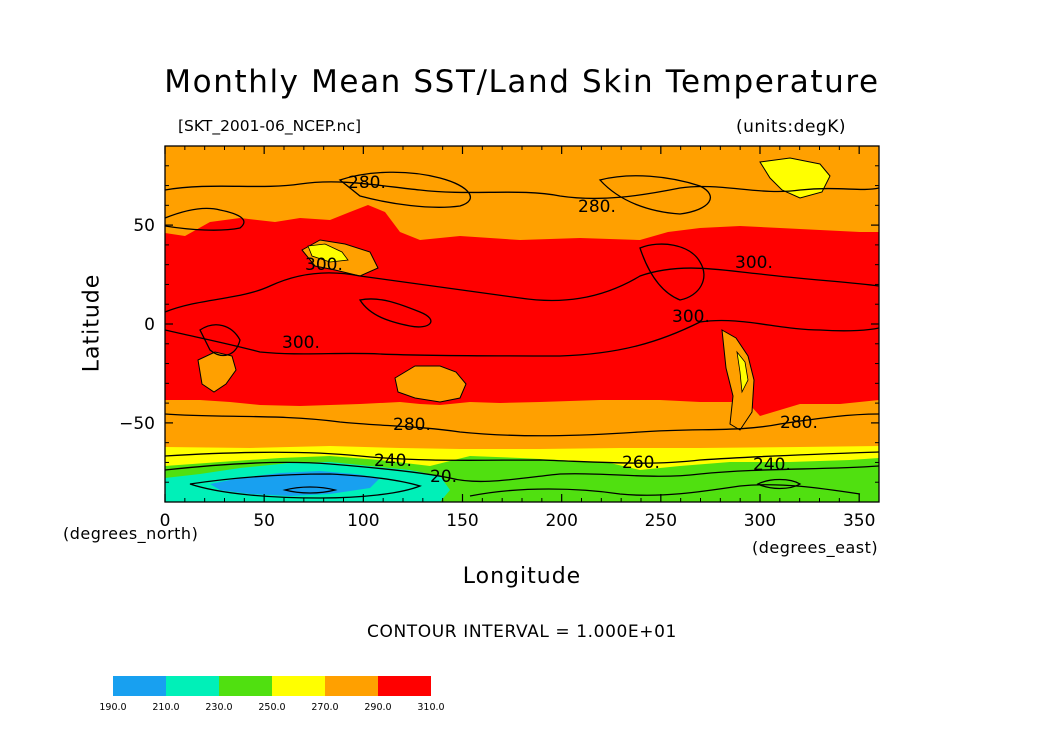 The image size is (1044, 739). Describe the element at coordinates (430, 384) in the screenshot. I see `australia-patch` at that location.